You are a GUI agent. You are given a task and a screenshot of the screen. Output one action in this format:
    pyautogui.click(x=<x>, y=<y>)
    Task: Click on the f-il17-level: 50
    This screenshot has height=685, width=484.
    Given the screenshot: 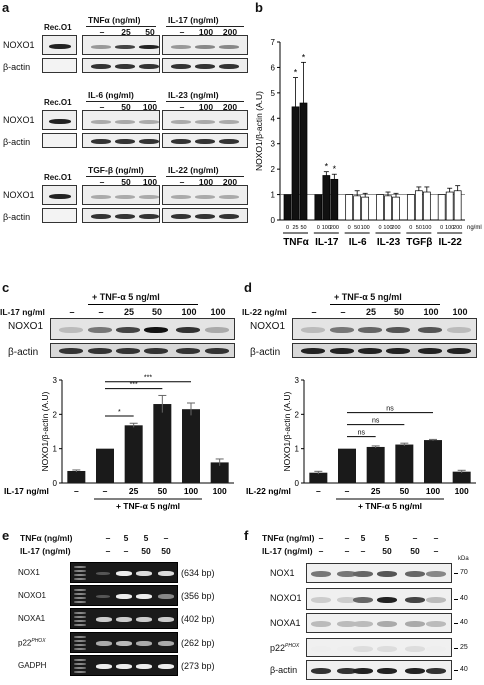 What is the action you would take?
    pyautogui.click(x=415, y=551)
    